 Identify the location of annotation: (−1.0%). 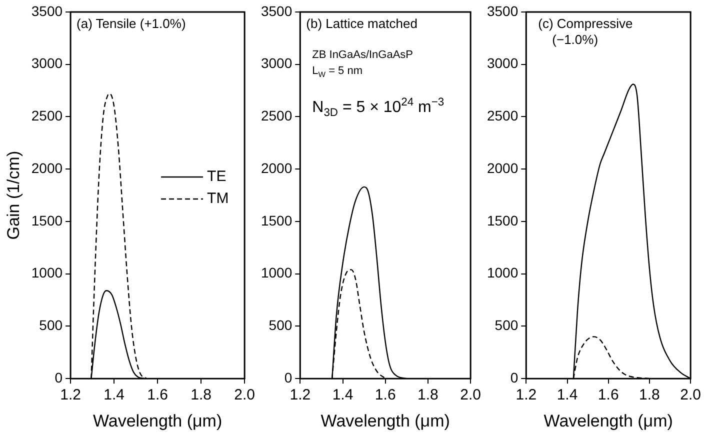
(575, 39).